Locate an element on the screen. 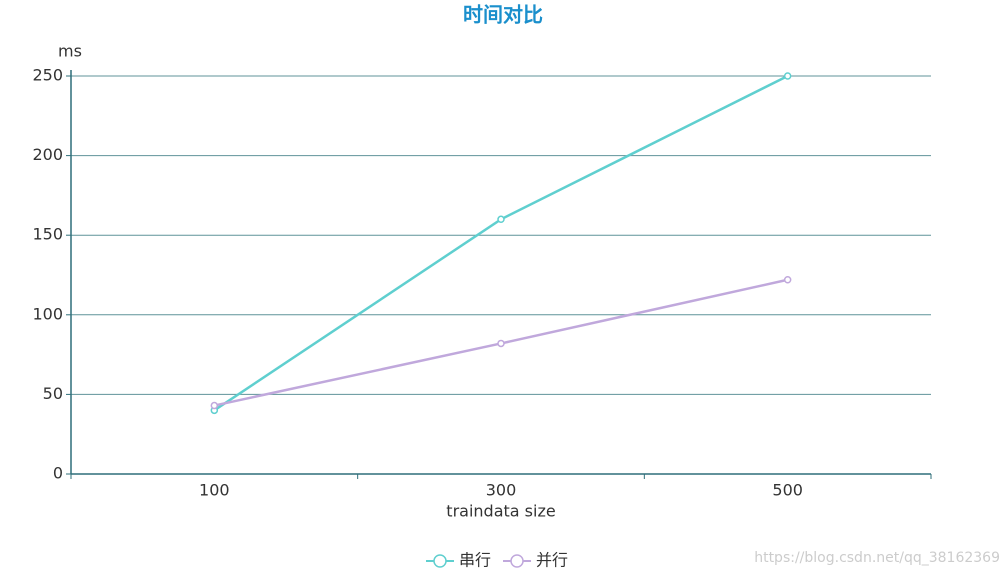  y-tick-label: 250 is located at coordinates (47, 75).